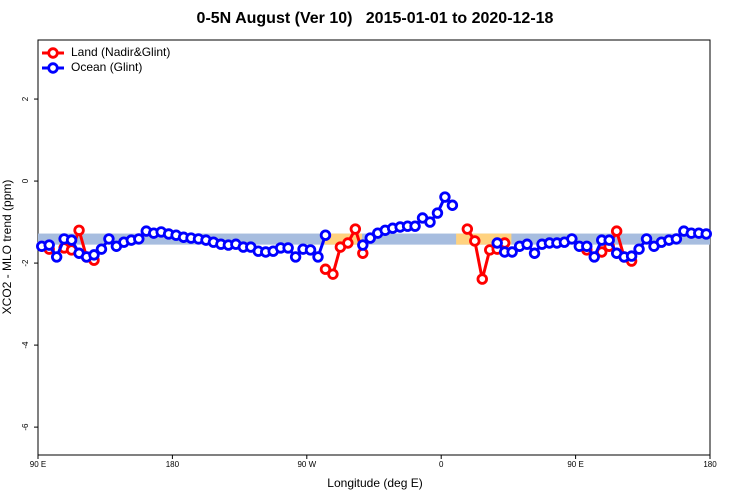 This screenshot has height=500, width=750. What do you see at coordinates (25, 345) in the screenshot?
I see `y-tick-label: -4` at bounding box center [25, 345].